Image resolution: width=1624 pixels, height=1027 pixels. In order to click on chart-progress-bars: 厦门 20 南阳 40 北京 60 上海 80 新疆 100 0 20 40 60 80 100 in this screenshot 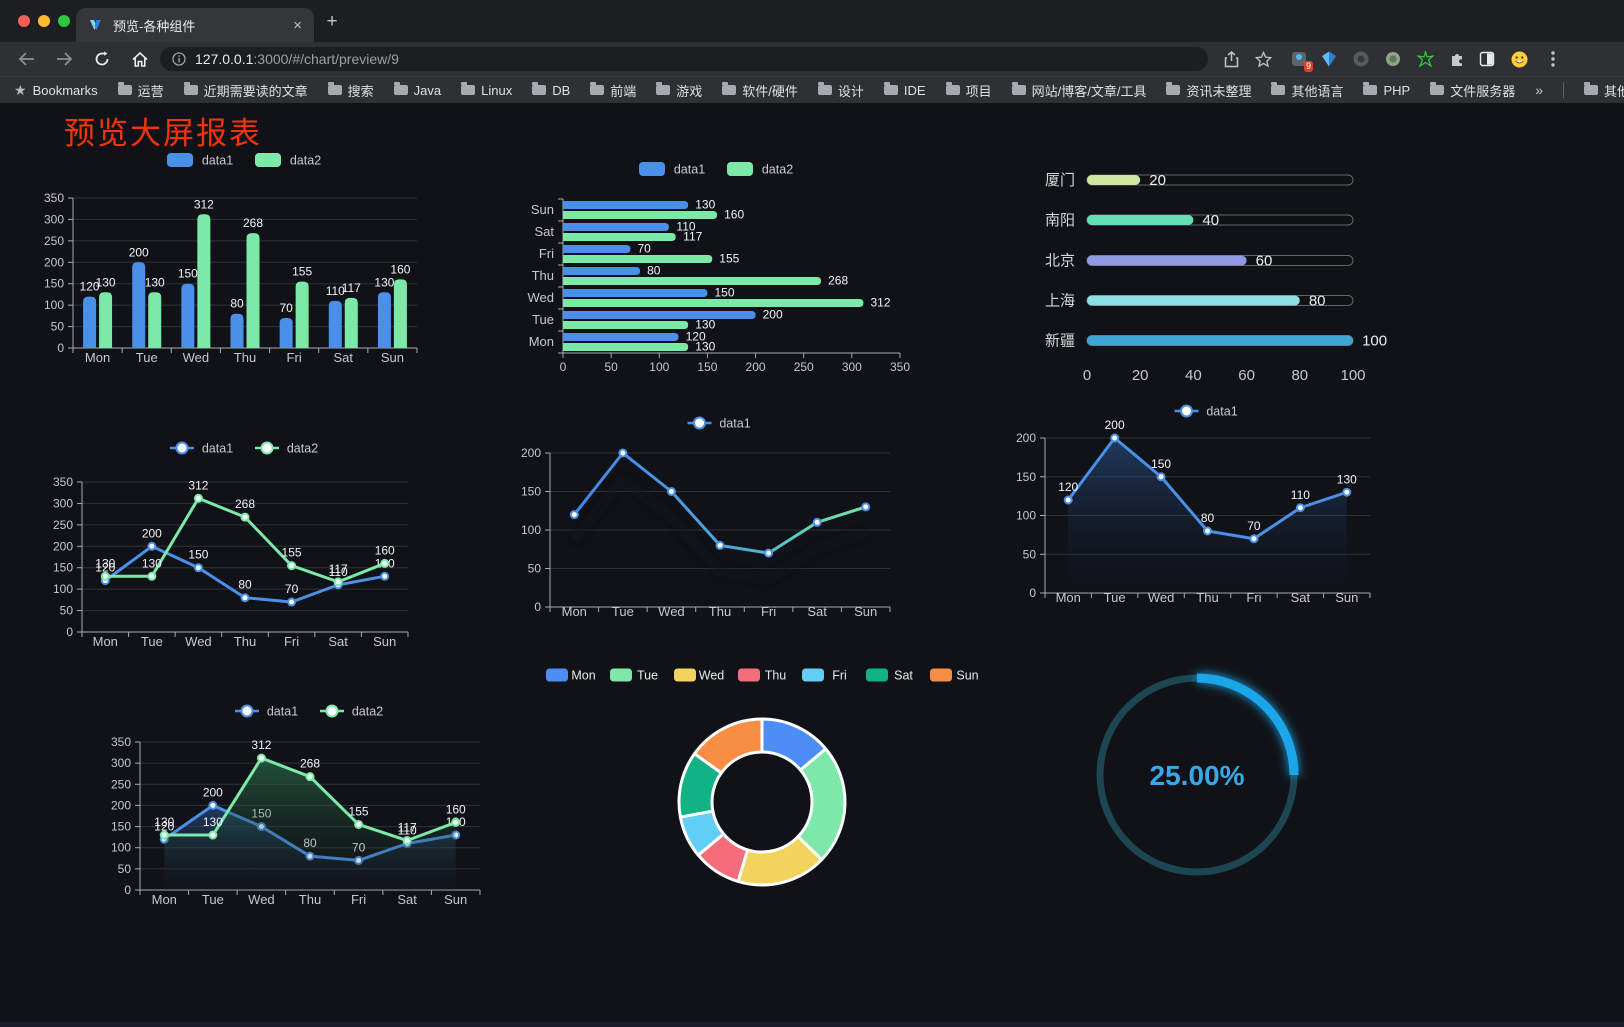, I will do `click(1216, 278)`.